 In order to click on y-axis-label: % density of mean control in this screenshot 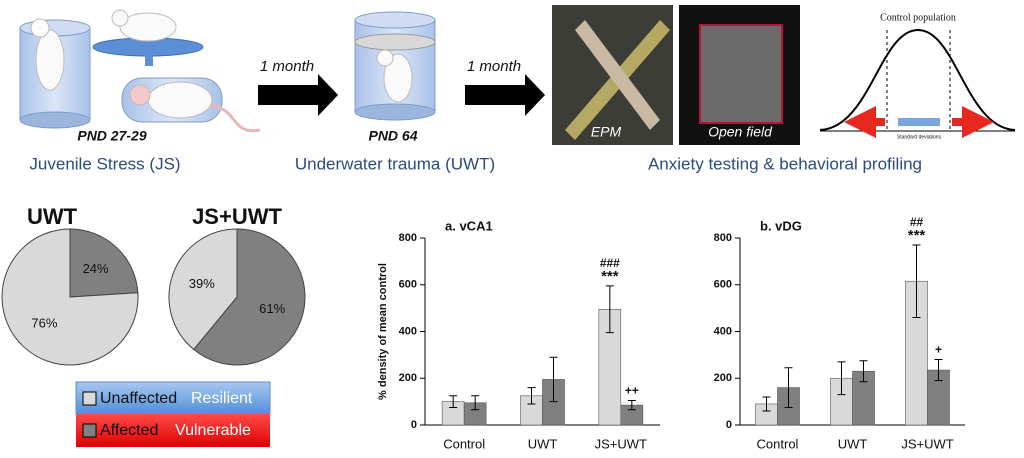, I will do `click(383, 331)`.